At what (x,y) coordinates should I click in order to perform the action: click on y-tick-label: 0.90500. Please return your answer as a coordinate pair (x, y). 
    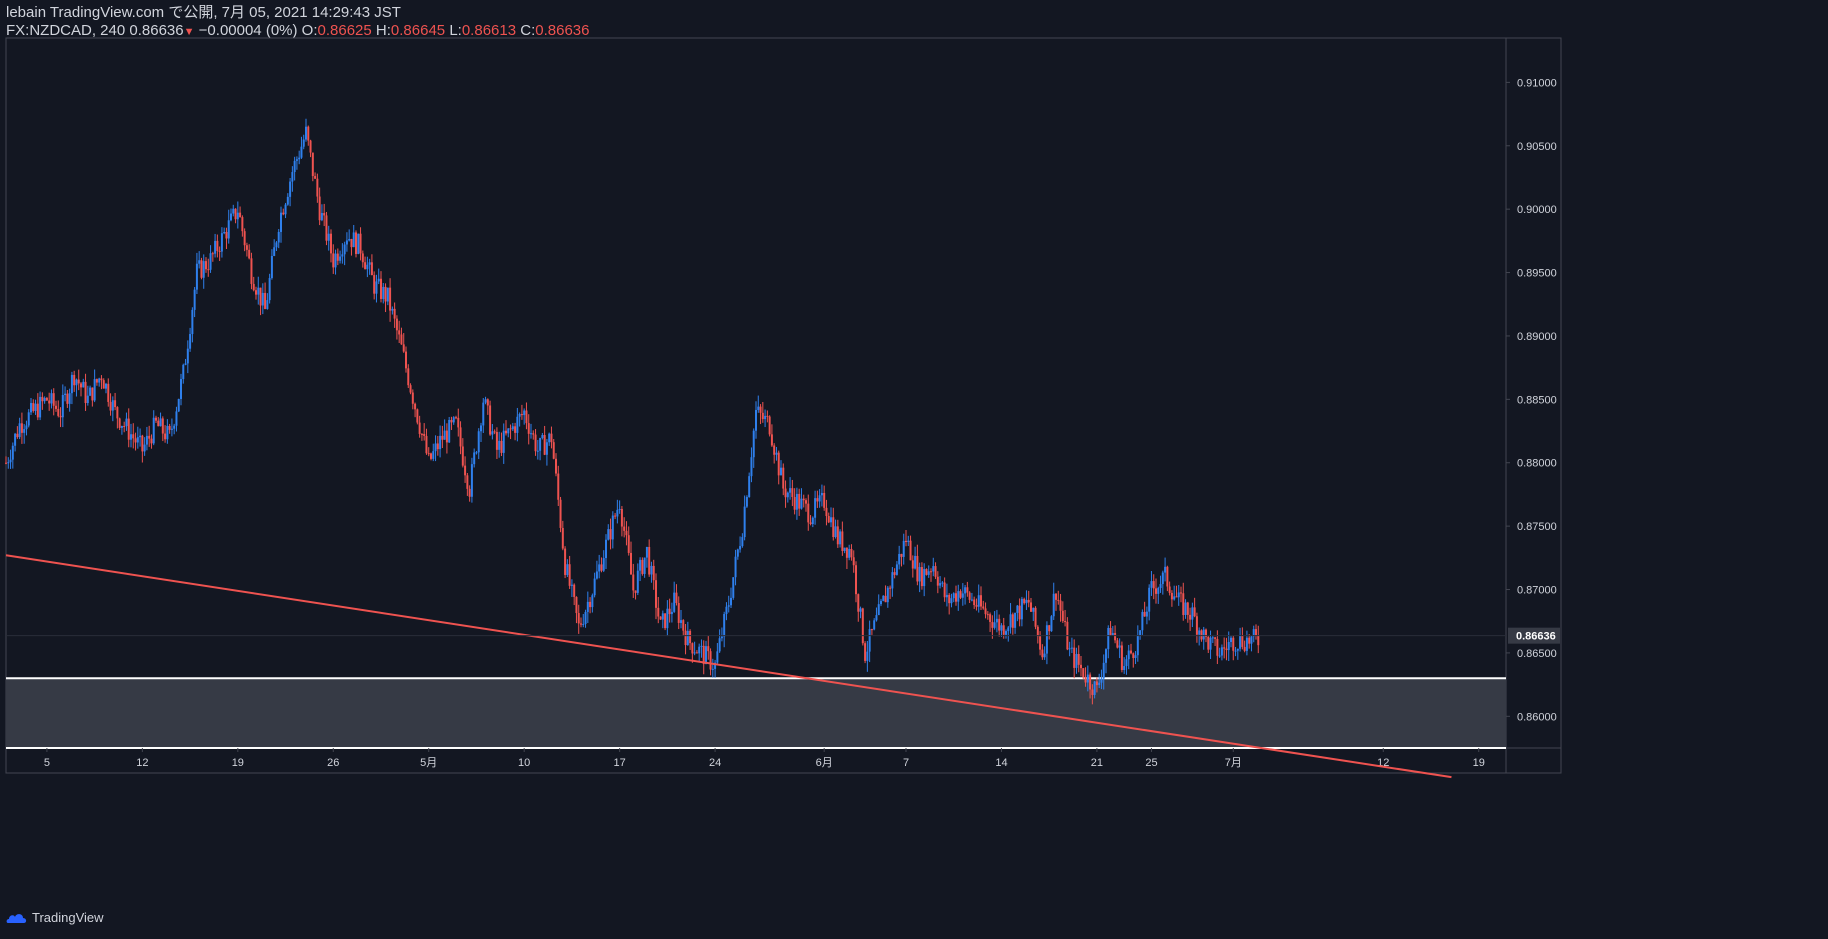
    Looking at the image, I should click on (1537, 147).